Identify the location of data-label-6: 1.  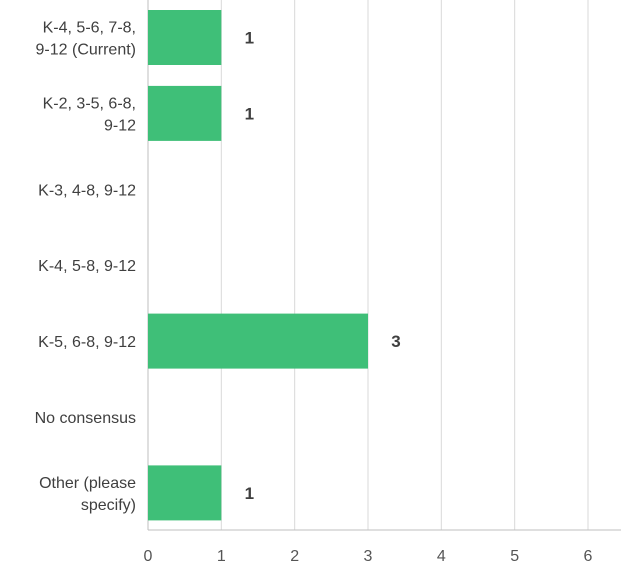
(249, 493).